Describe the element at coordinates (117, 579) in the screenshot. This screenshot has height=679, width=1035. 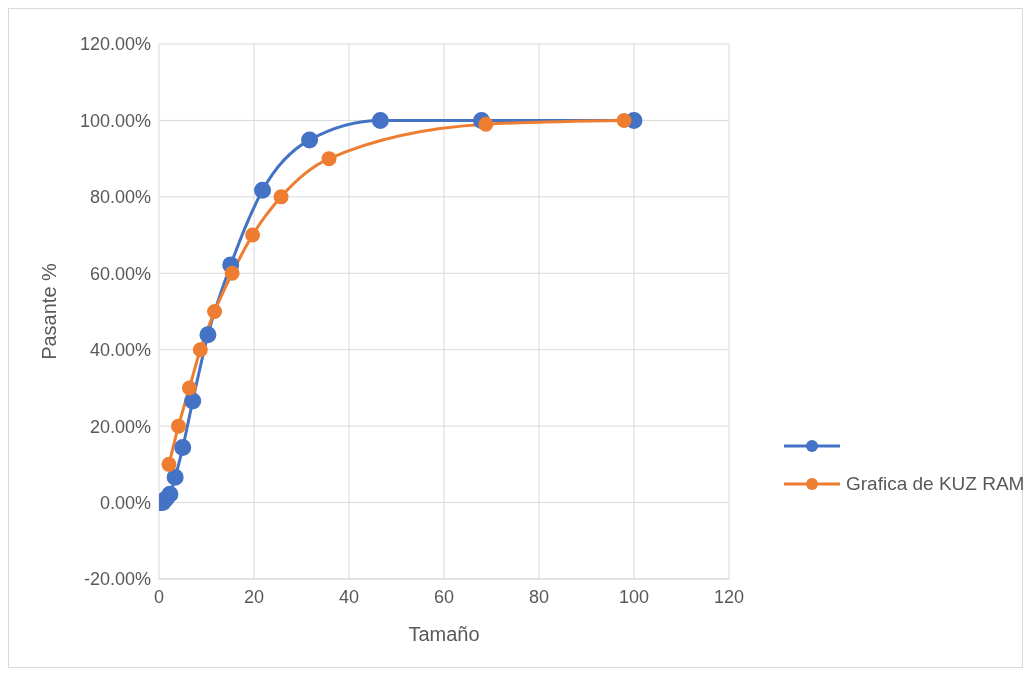
I see `y-tick-label: -20.00%` at that location.